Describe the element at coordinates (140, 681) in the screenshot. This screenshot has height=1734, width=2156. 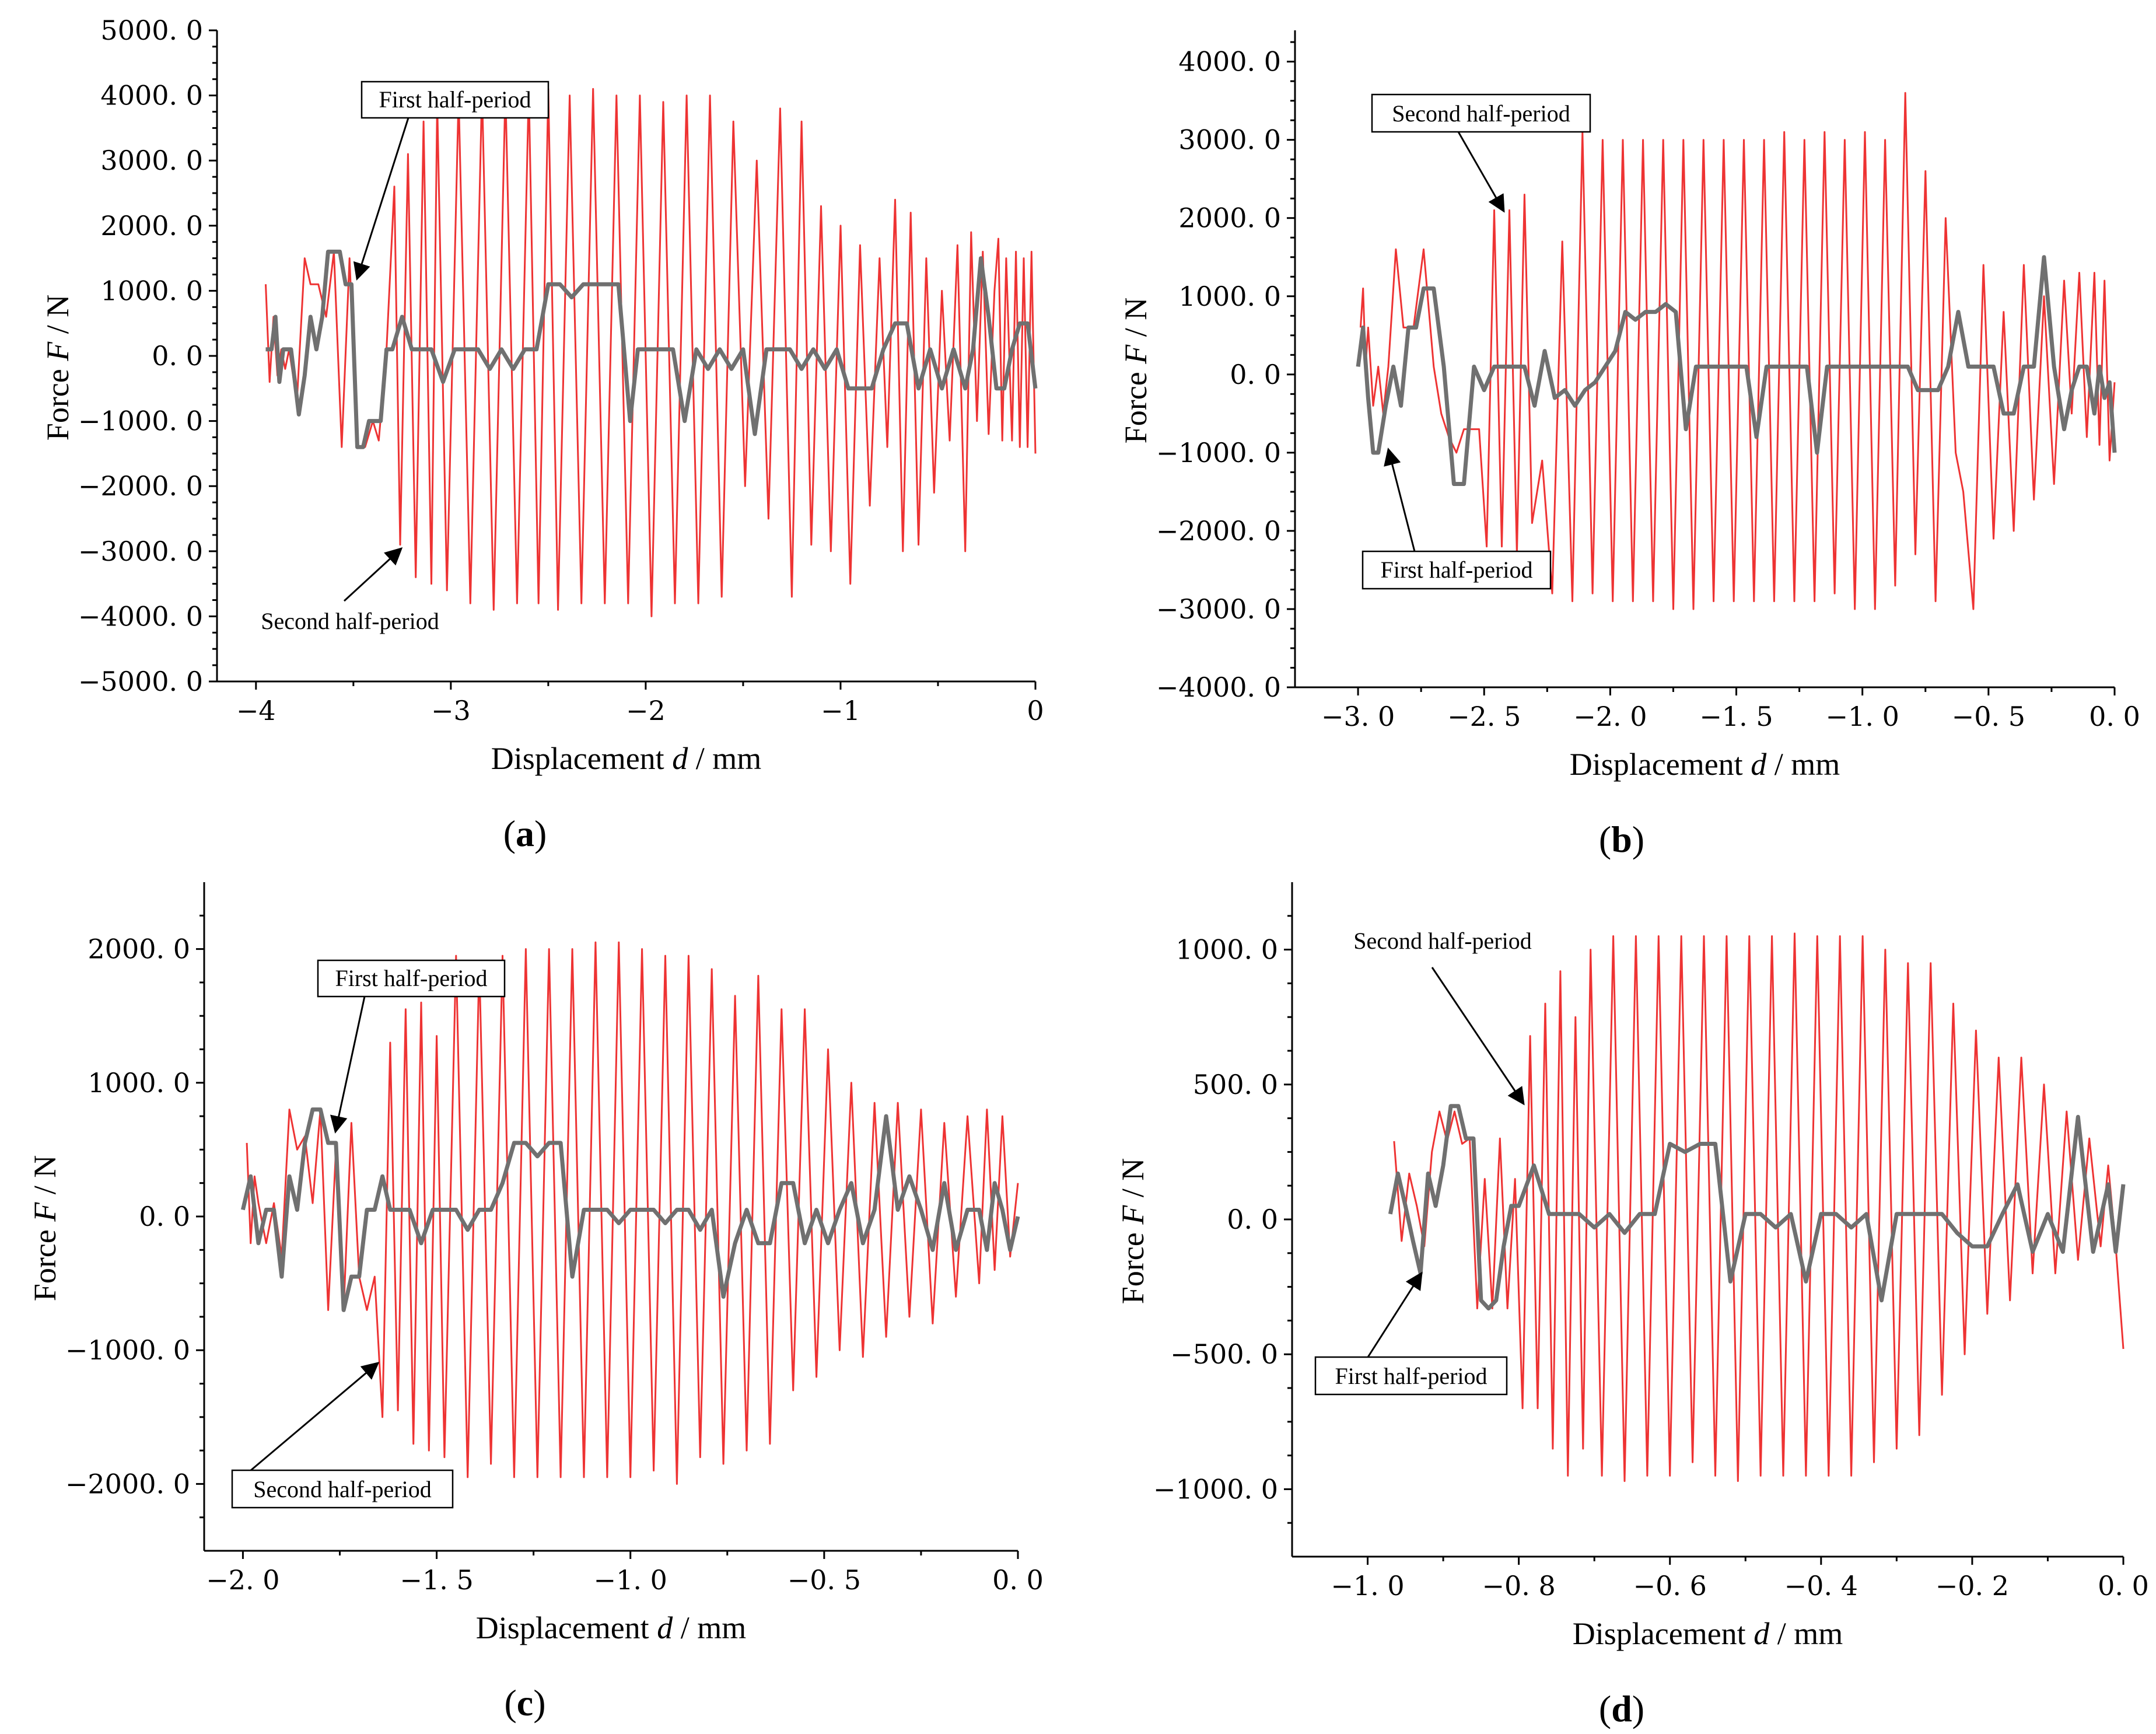
I see `y-tick-label: −5000. 0` at that location.